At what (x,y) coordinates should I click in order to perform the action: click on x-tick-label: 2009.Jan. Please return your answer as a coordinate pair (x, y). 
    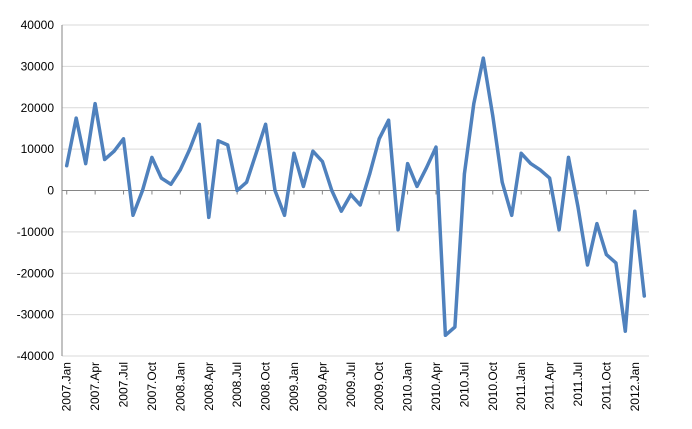
    Looking at the image, I should click on (294, 386).